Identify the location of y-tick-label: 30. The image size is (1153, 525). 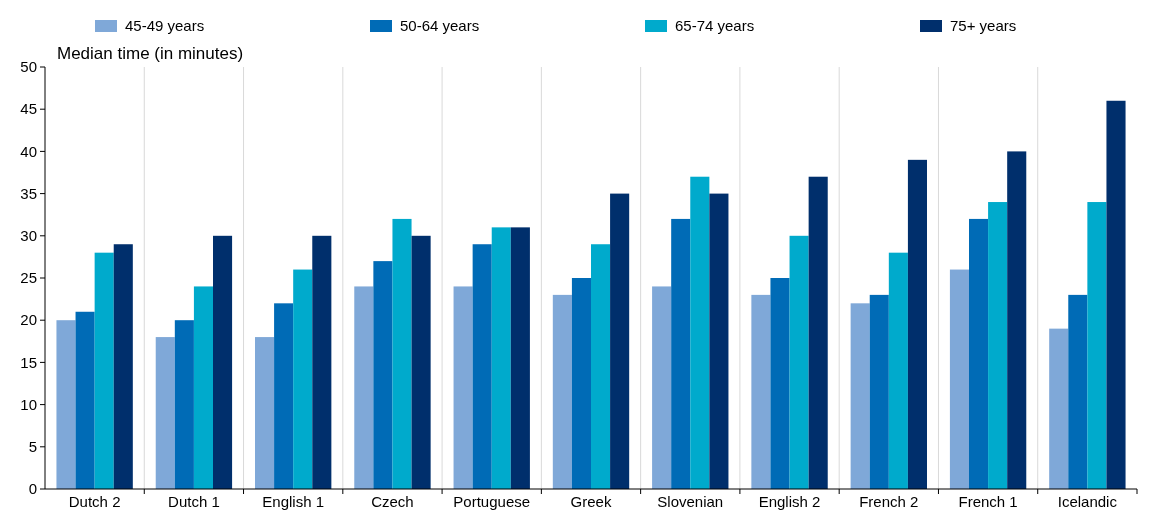
(28, 236).